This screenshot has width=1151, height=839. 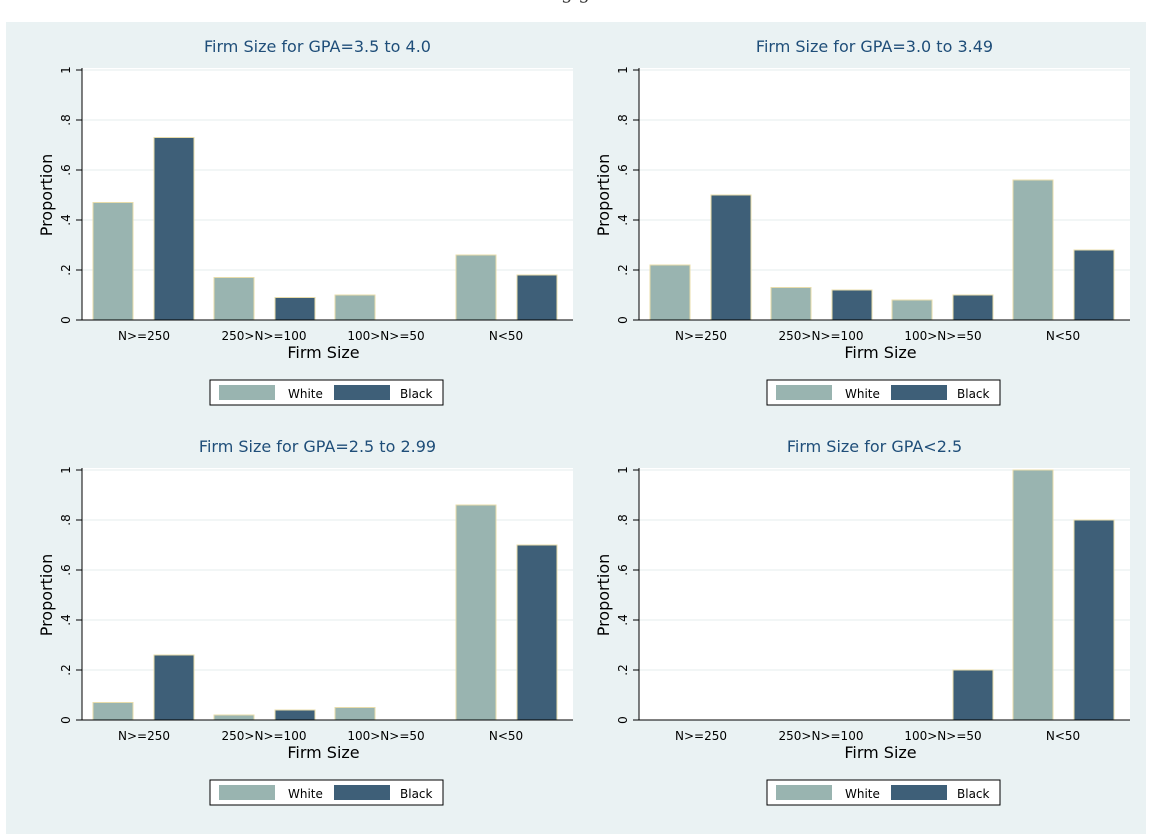 What do you see at coordinates (874, 446) in the screenshot?
I see `chart-title: Firm Size for GPA<2.5` at bounding box center [874, 446].